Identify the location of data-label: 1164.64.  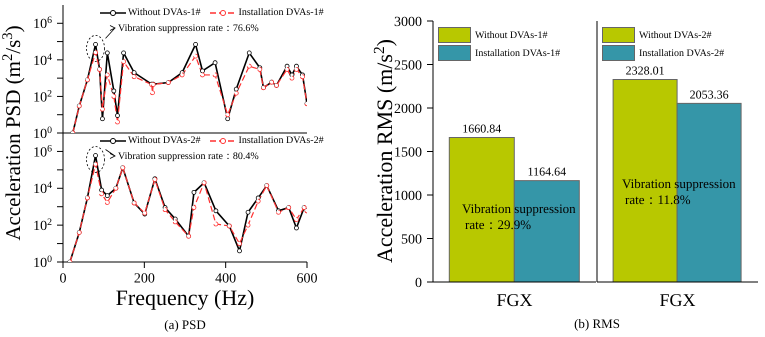
(547, 171).